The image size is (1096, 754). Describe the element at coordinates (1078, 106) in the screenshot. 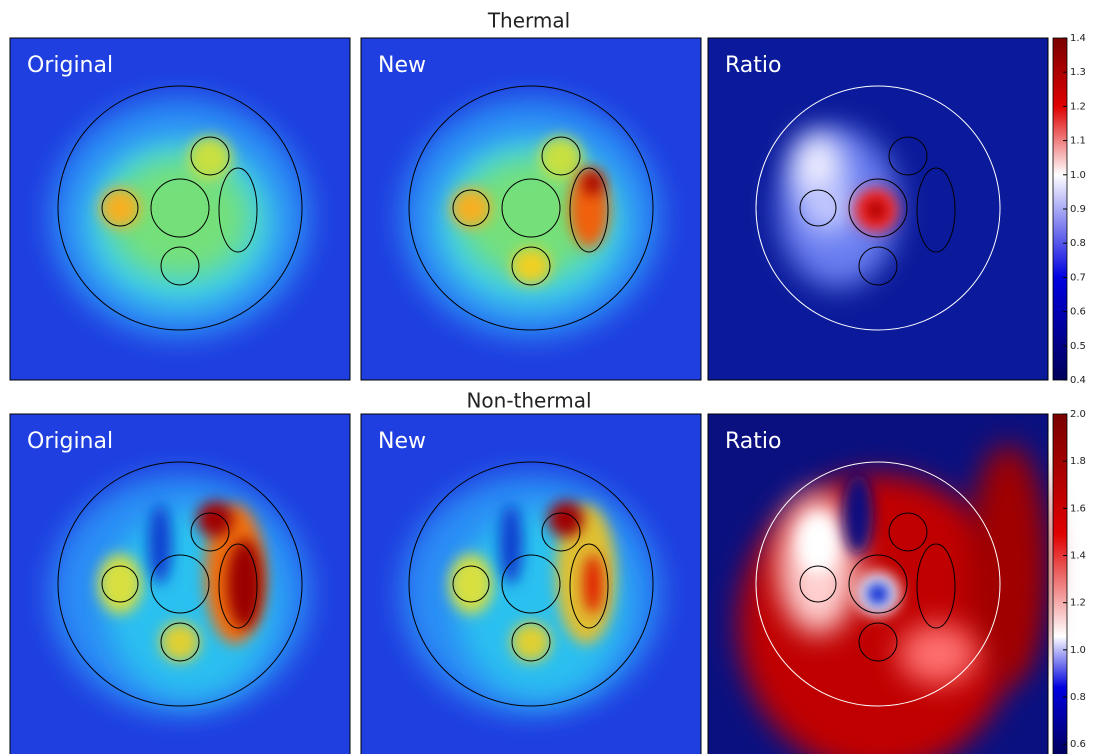

I see `colorbar-tick-label: 1.2` at that location.